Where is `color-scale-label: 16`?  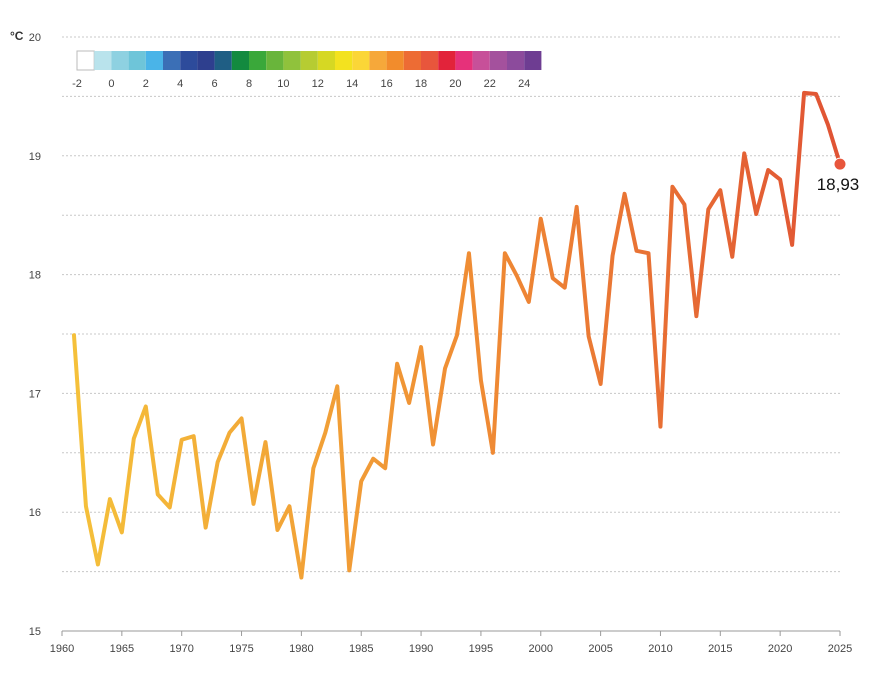
color-scale-label: 16 is located at coordinates (386, 84).